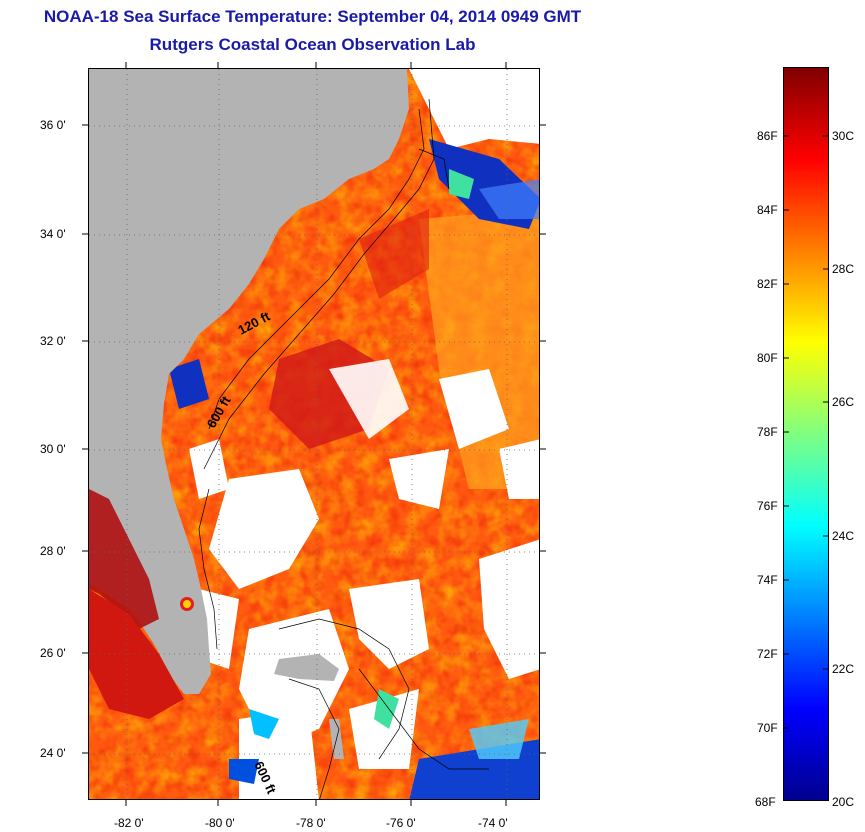  What do you see at coordinates (312, 44) in the screenshot?
I see `map-subtitle: Rutgers Coastal Ocean Observation Lab` at bounding box center [312, 44].